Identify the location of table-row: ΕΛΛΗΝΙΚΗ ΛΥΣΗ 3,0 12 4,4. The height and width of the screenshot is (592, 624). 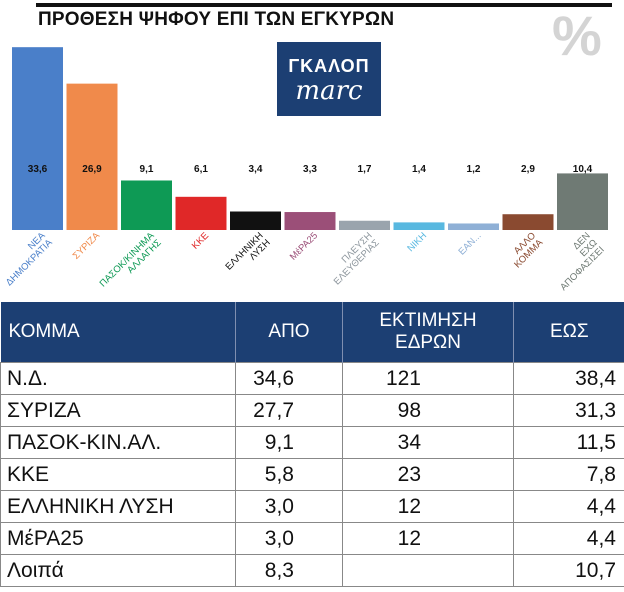
(312, 506).